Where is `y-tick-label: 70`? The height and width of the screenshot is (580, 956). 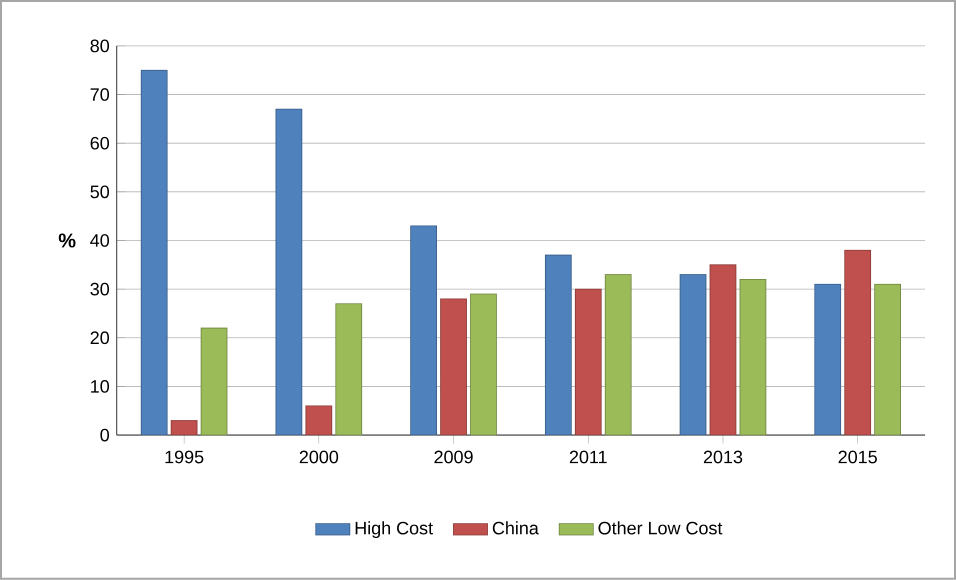 y-tick-label: 70 is located at coordinates (100, 95).